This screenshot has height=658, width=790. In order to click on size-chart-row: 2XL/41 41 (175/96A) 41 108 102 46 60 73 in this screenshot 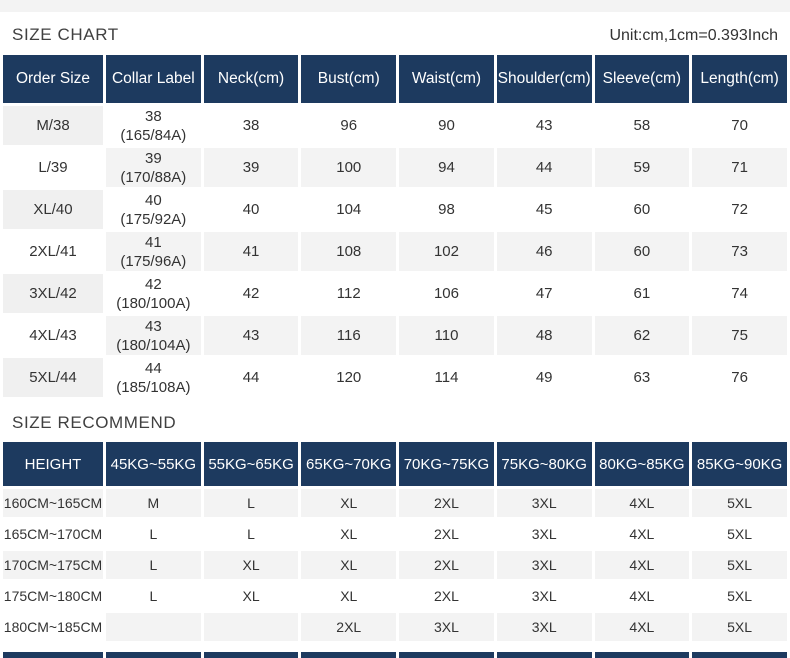, I will do `click(395, 251)`.